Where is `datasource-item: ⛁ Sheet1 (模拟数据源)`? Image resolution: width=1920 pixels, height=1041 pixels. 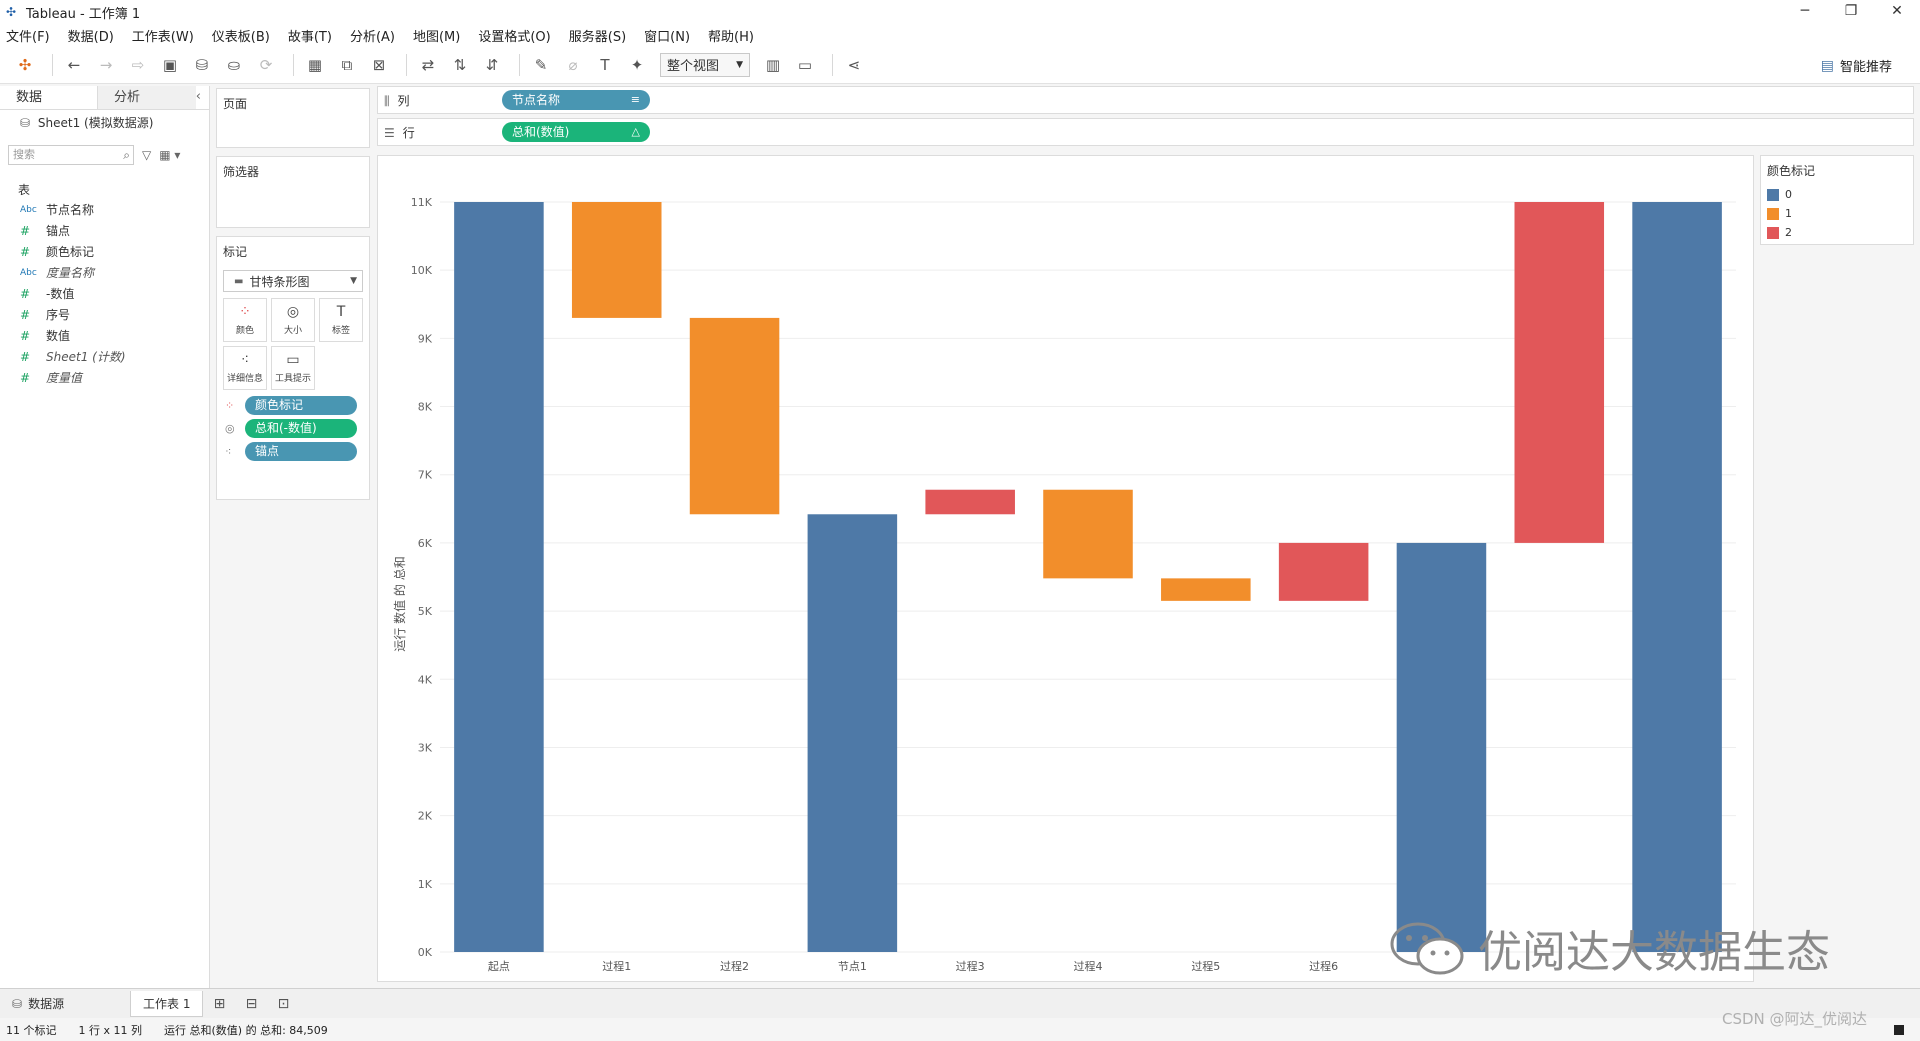
datasource-item: ⛁ Sheet1 (模拟数据源) is located at coordinates (104, 123).